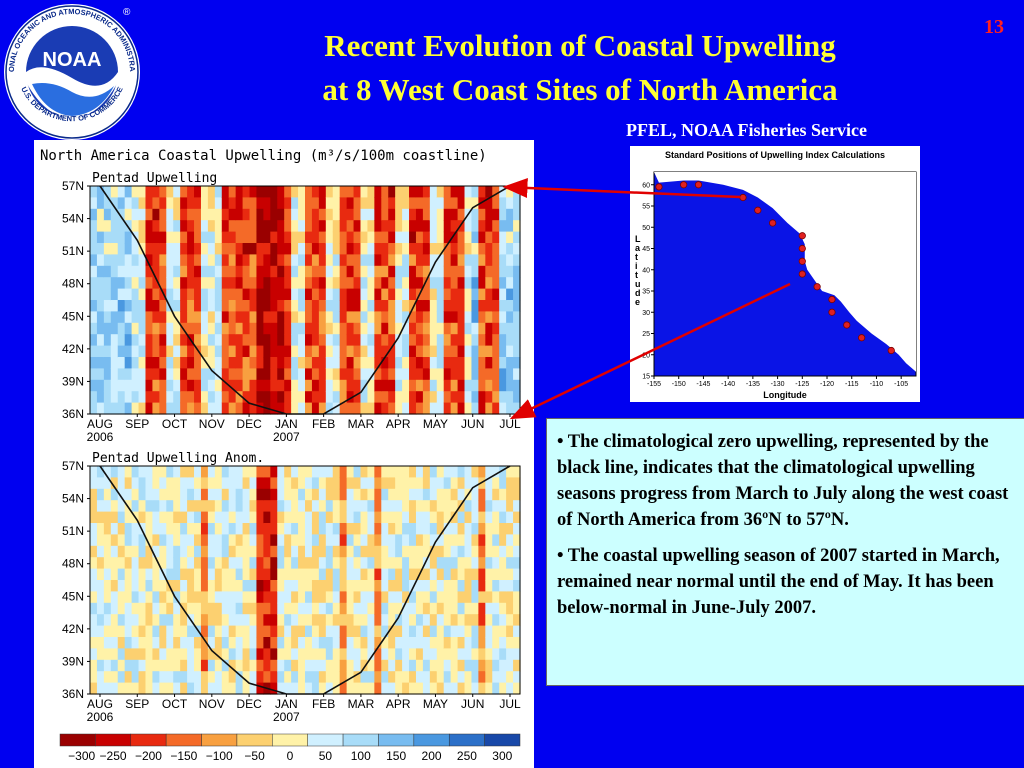  Describe the element at coordinates (502, 740) in the screenshot. I see `colorbar-swatch` at that location.